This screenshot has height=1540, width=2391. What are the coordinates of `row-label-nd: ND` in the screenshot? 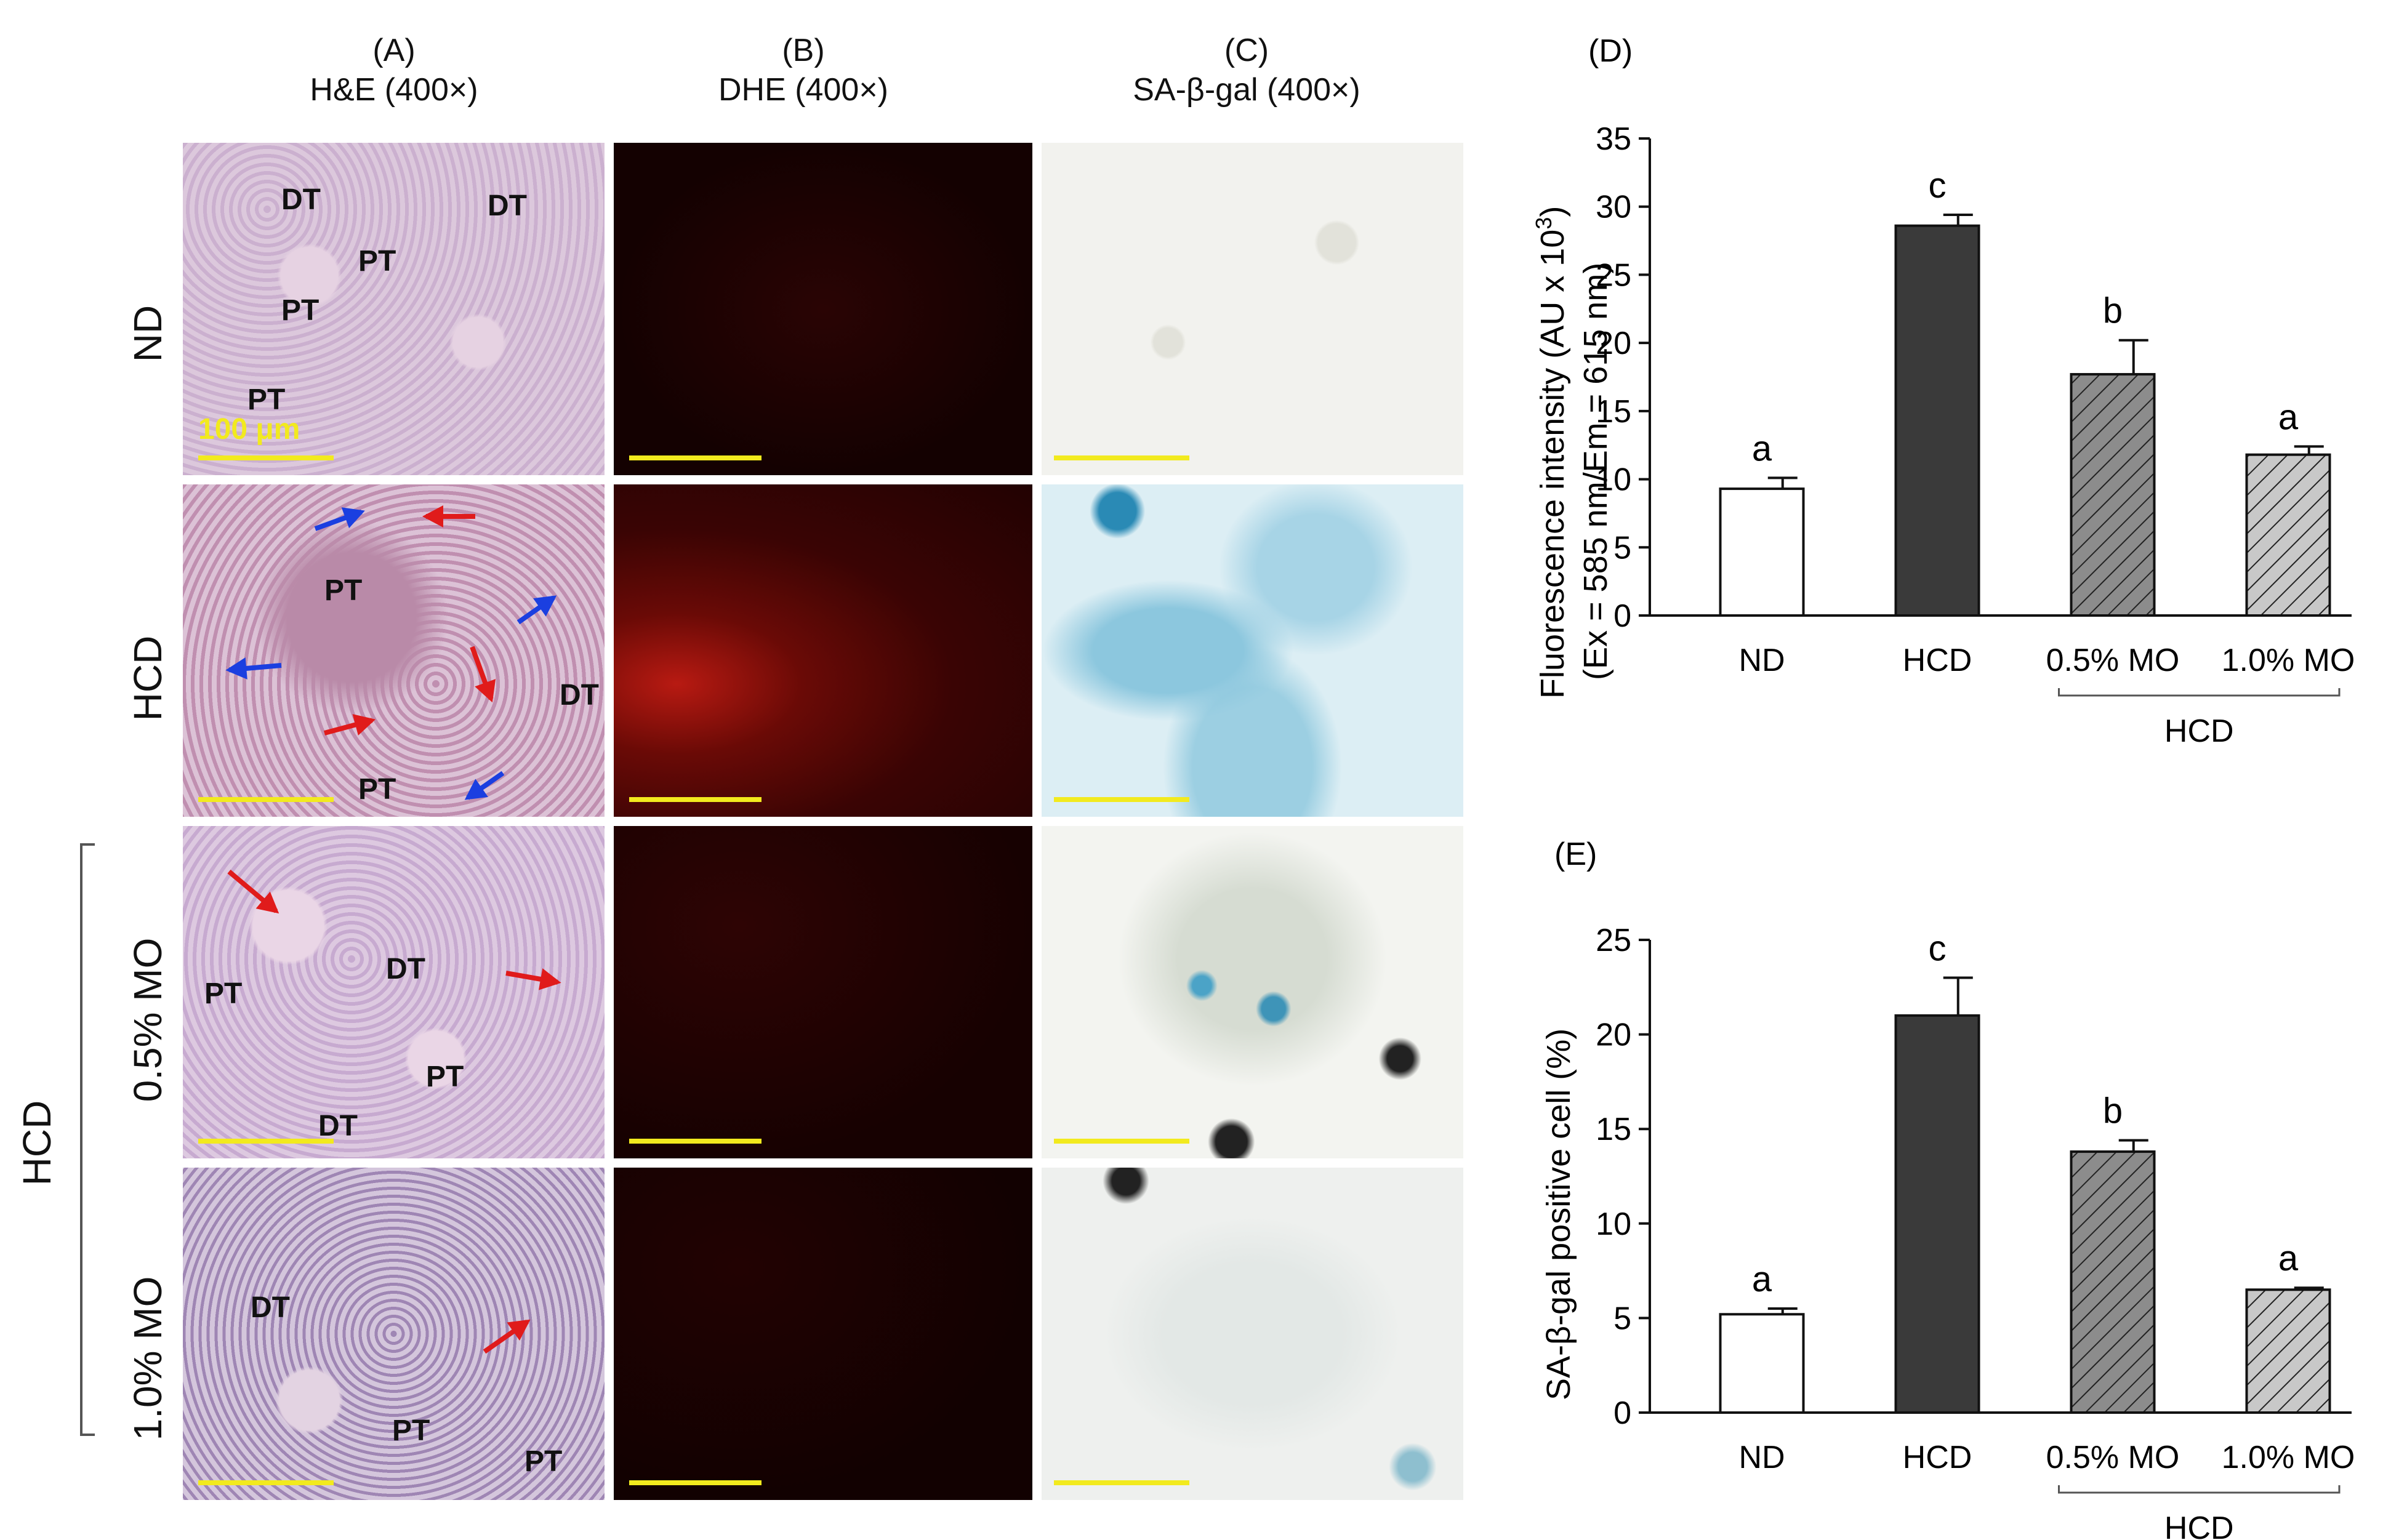 It's located at (148, 334).